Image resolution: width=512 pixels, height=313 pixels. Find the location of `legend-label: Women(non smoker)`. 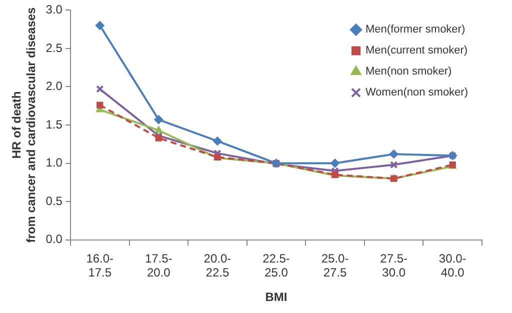

legend-label: Women(non smoker) is located at coordinates (417, 92).